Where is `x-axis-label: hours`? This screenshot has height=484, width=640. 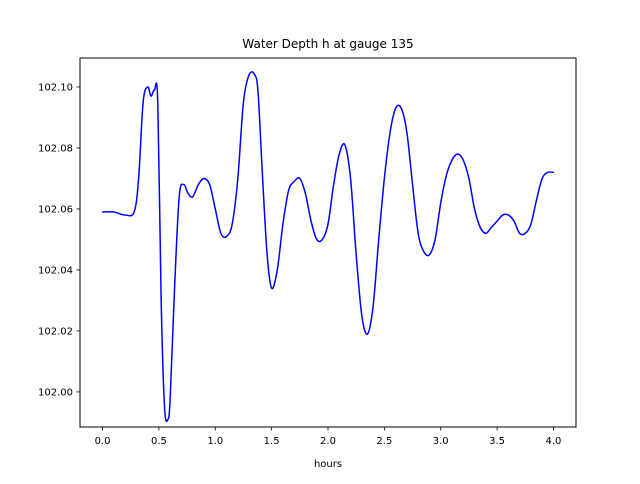 x-axis-label: hours is located at coordinates (328, 464).